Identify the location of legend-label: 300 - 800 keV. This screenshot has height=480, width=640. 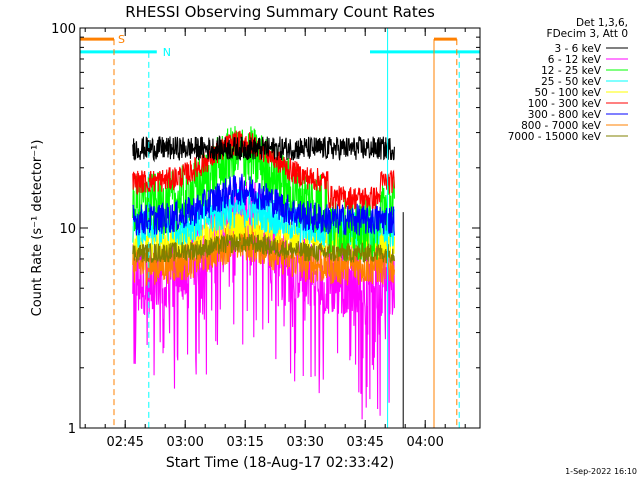
(565, 115).